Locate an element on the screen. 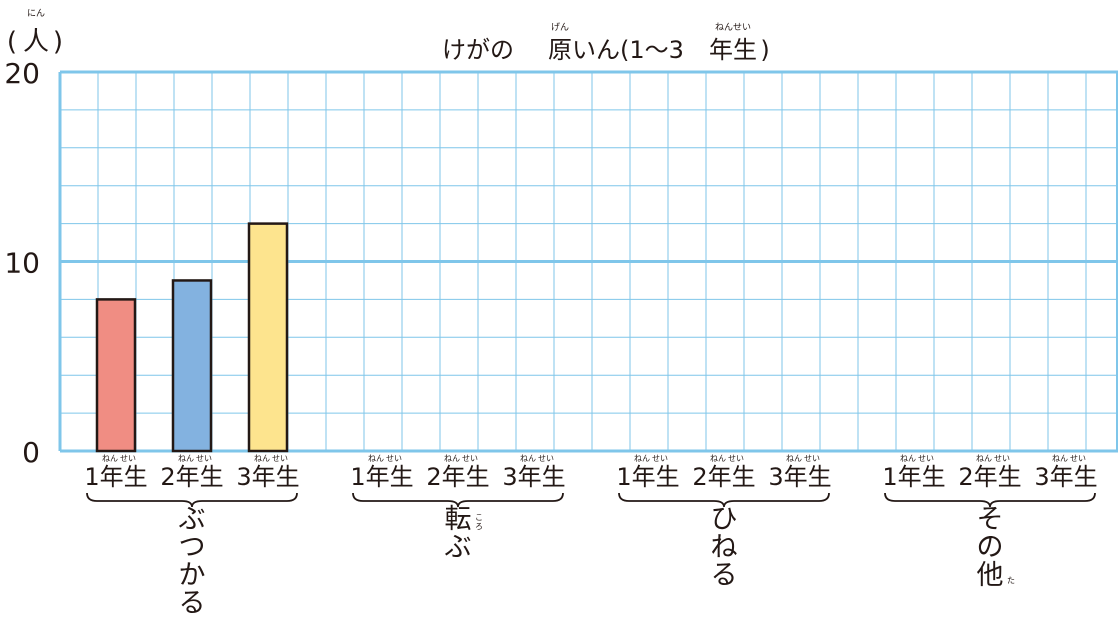 This screenshot has height=621, width=1118. group-label-char: 転 is located at coordinates (458, 519).